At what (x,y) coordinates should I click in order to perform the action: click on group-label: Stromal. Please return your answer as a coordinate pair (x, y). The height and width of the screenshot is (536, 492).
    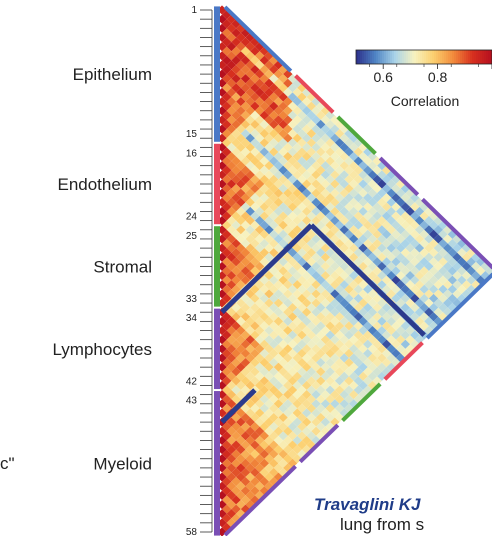
    Looking at the image, I should click on (122, 266).